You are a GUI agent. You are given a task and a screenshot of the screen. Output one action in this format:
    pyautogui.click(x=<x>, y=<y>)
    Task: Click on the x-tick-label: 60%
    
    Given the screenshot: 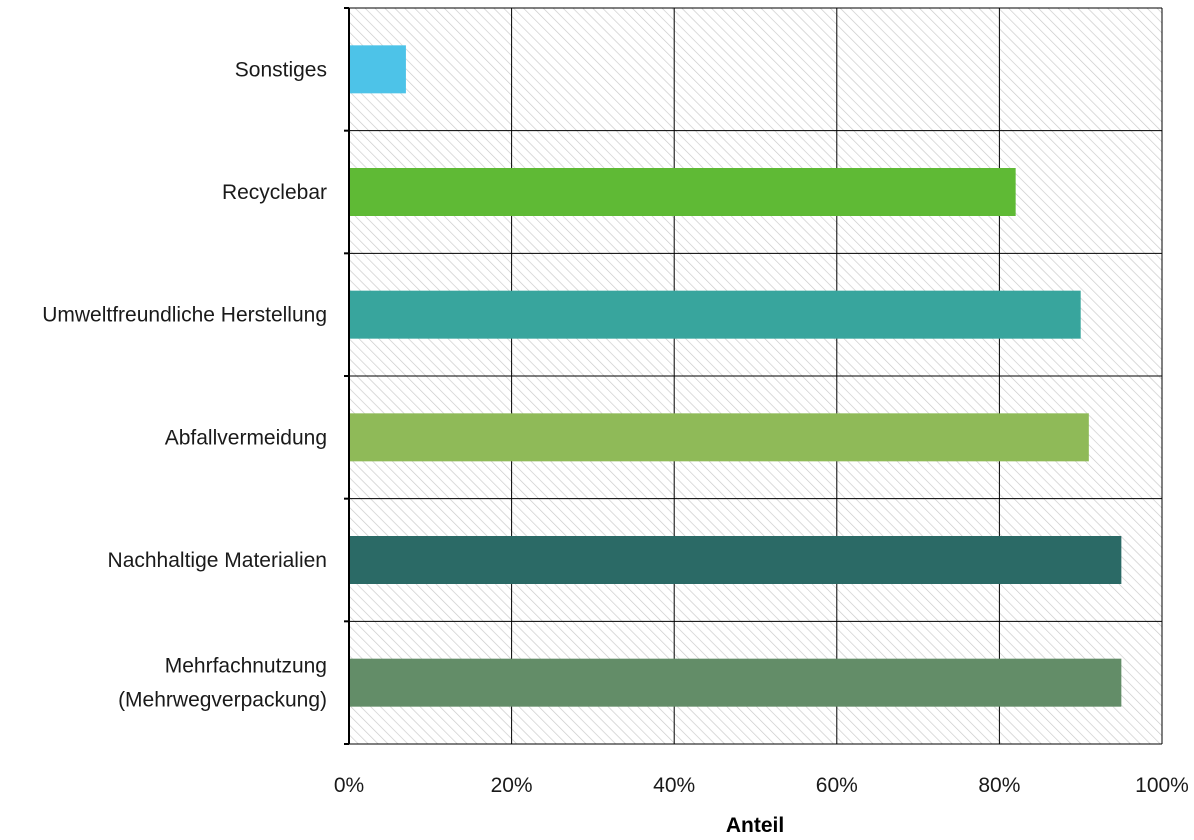 What is the action you would take?
    pyautogui.click(x=837, y=785)
    